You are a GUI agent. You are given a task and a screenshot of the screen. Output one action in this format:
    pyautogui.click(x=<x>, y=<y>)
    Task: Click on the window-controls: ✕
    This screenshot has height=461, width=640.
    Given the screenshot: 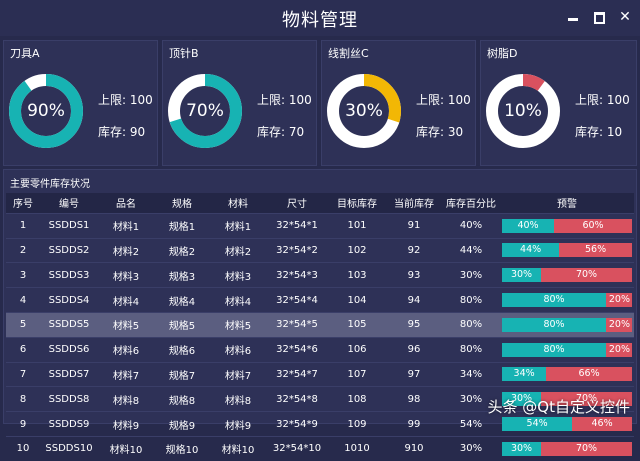 What is the action you would take?
    pyautogui.click(x=599, y=17)
    